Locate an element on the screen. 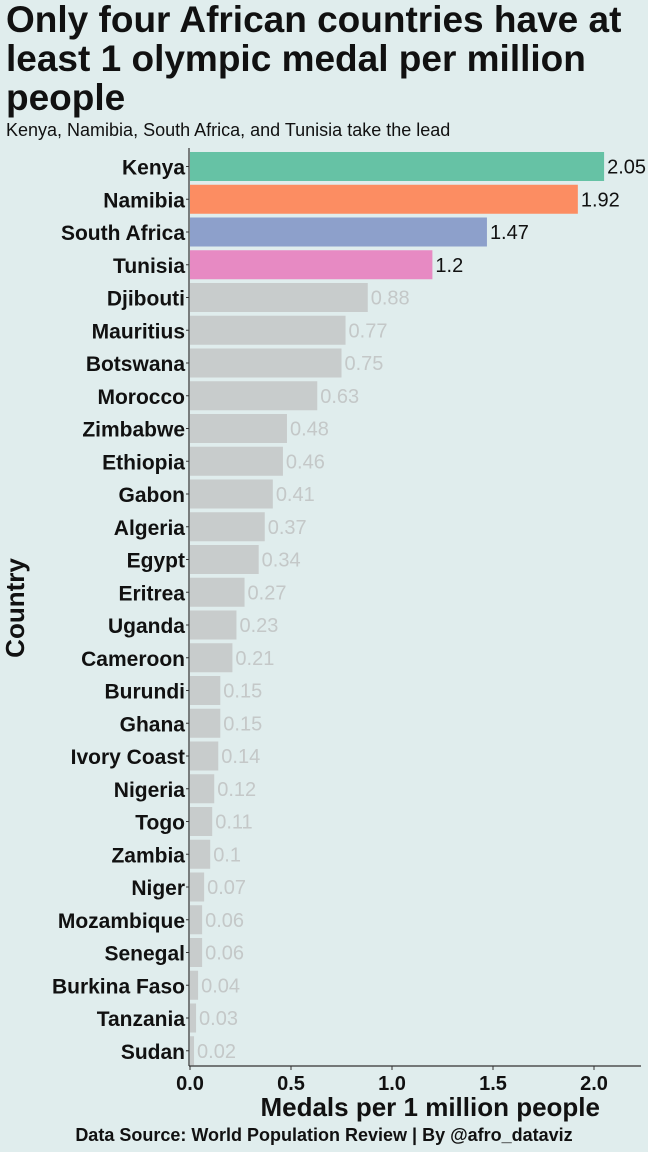 The width and height of the screenshot is (648, 1152). value-label: 0.04 is located at coordinates (220, 986).